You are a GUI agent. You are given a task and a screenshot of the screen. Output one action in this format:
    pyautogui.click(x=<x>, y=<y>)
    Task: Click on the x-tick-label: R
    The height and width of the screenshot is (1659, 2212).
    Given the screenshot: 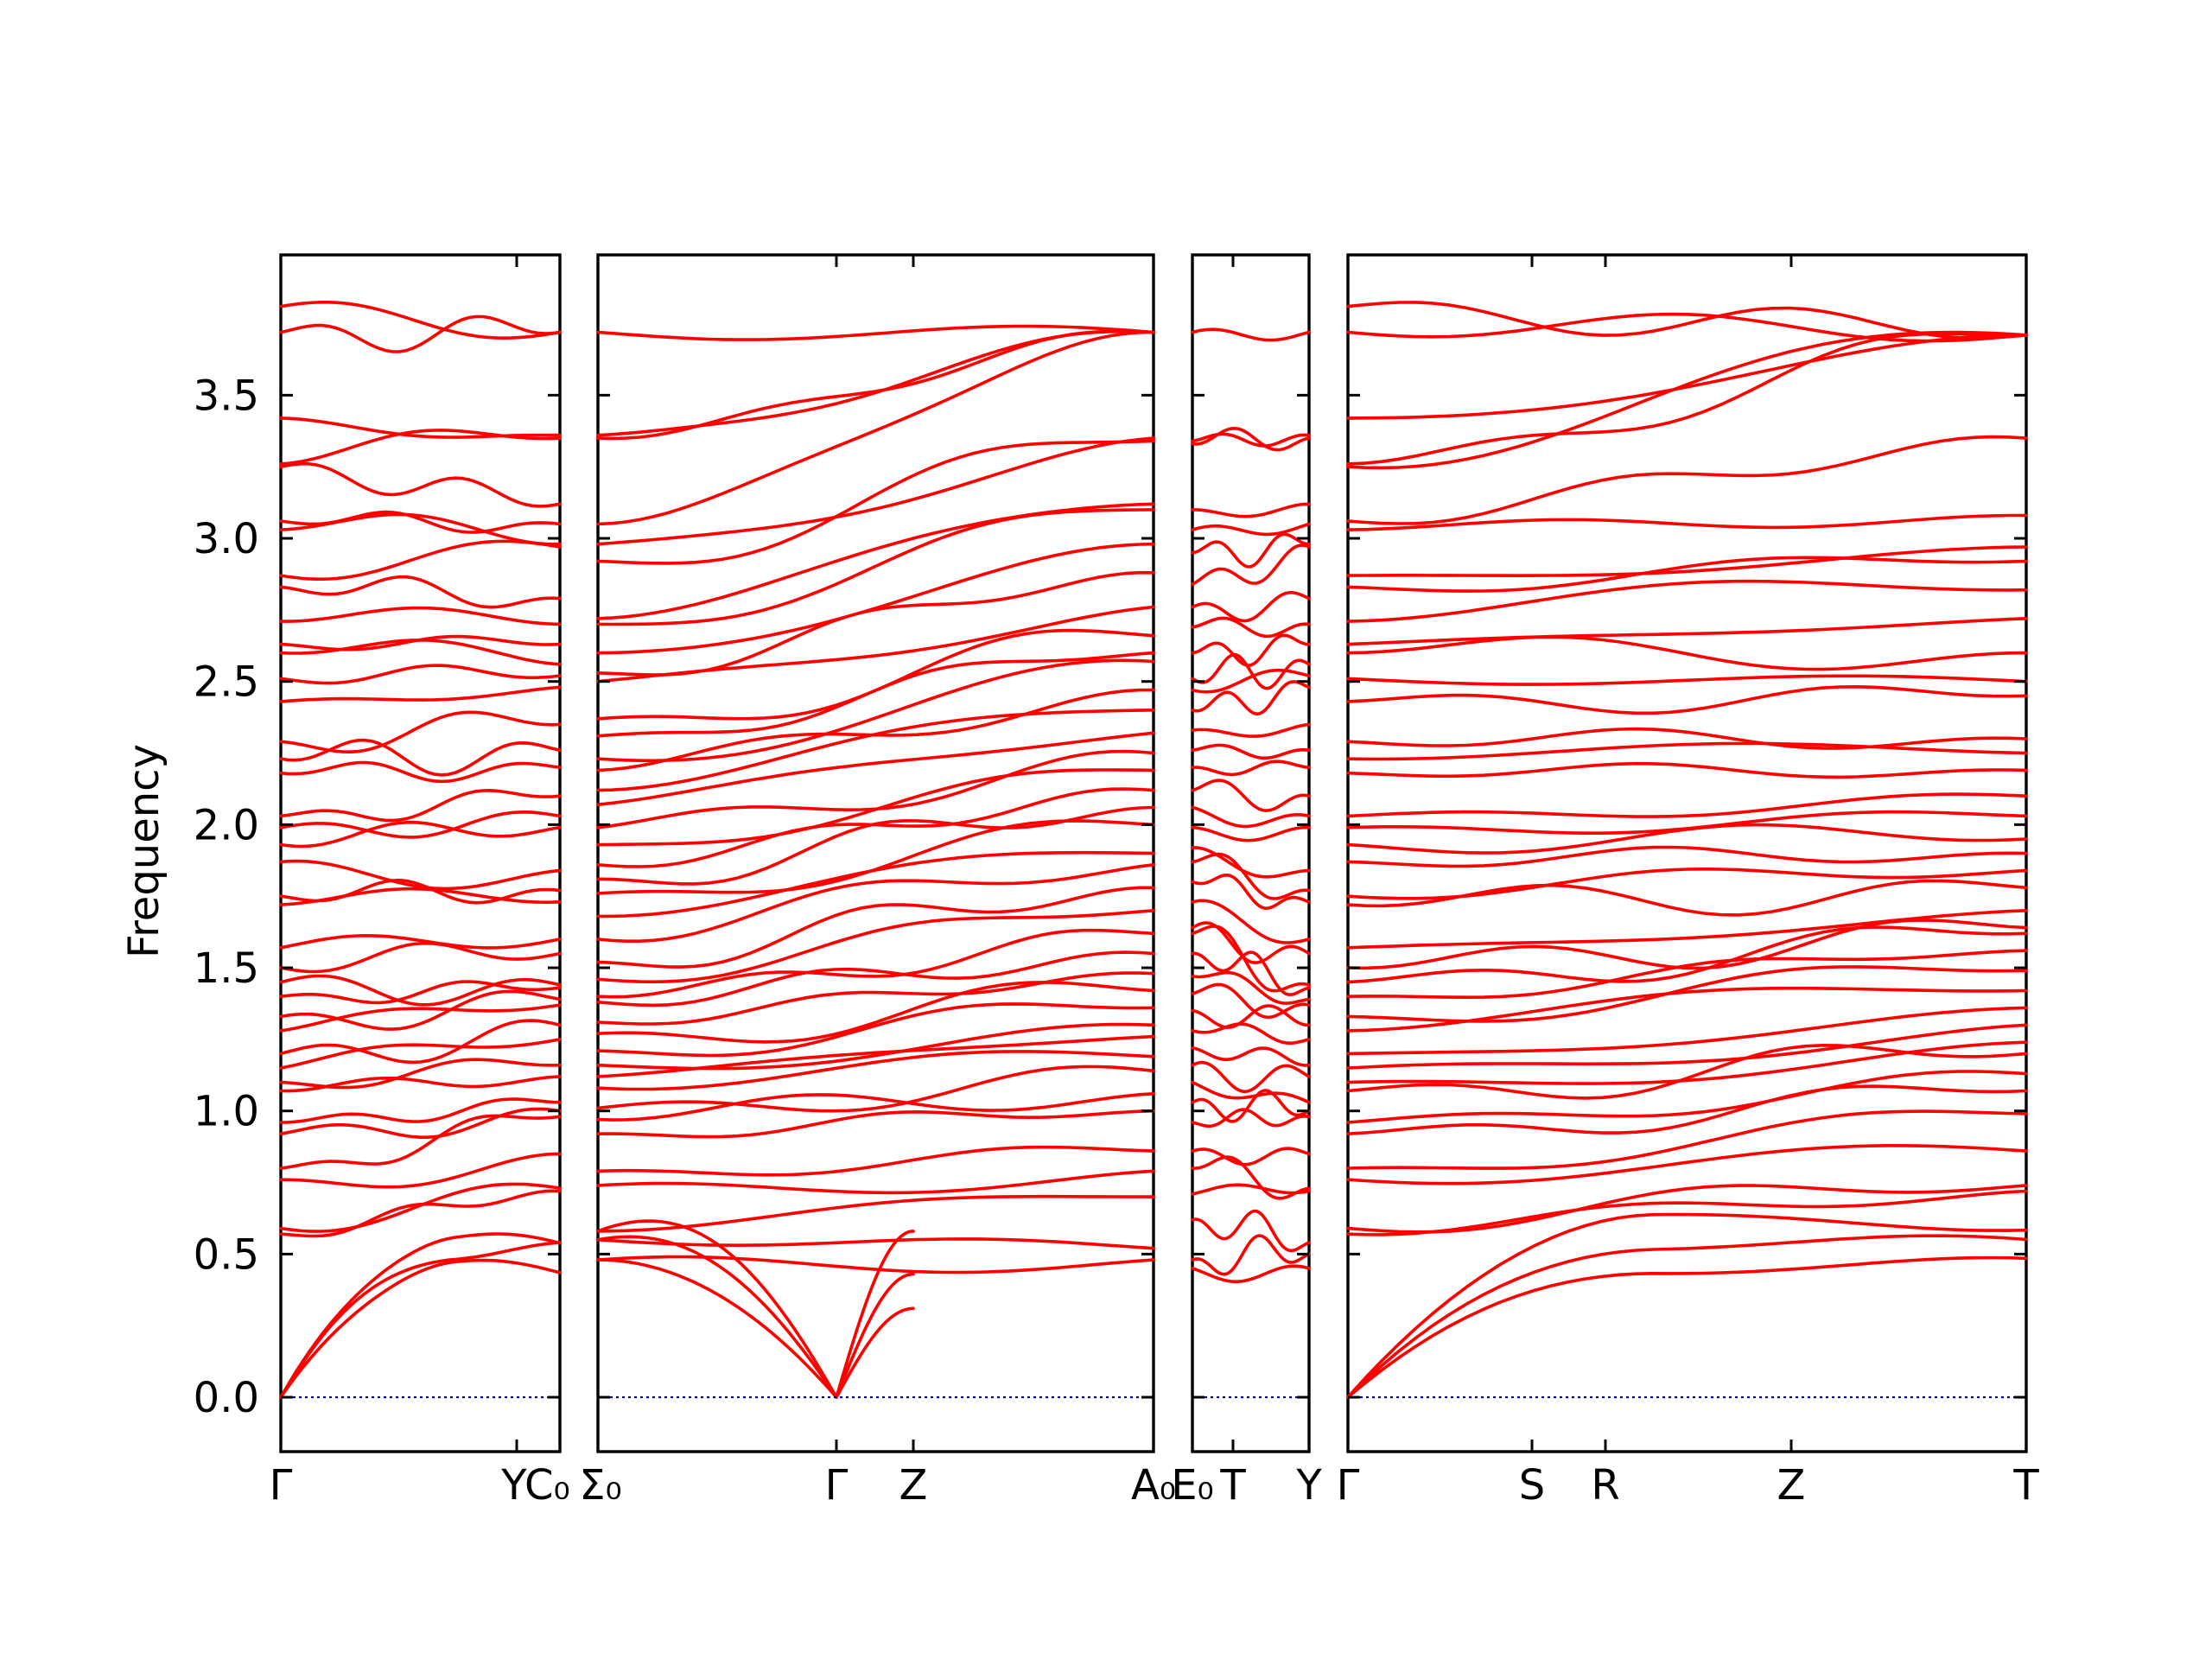 What is the action you would take?
    pyautogui.click(x=1605, y=1485)
    